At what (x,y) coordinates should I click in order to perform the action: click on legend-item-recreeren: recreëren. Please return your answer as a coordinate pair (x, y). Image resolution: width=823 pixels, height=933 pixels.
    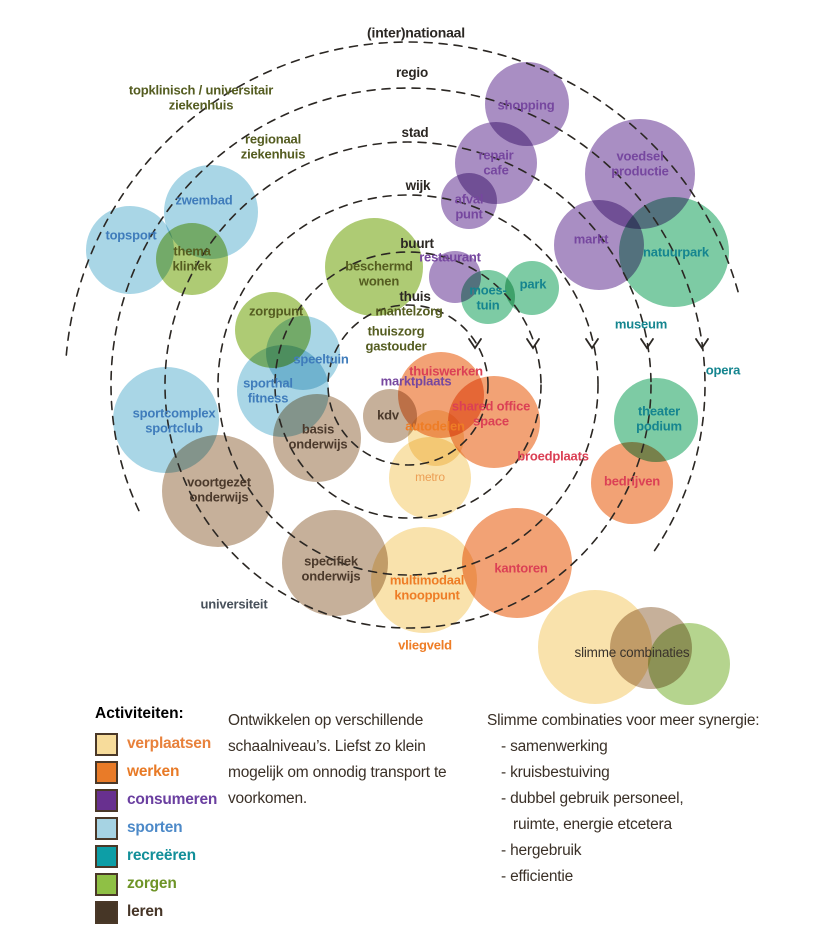
    Looking at the image, I should click on (156, 856).